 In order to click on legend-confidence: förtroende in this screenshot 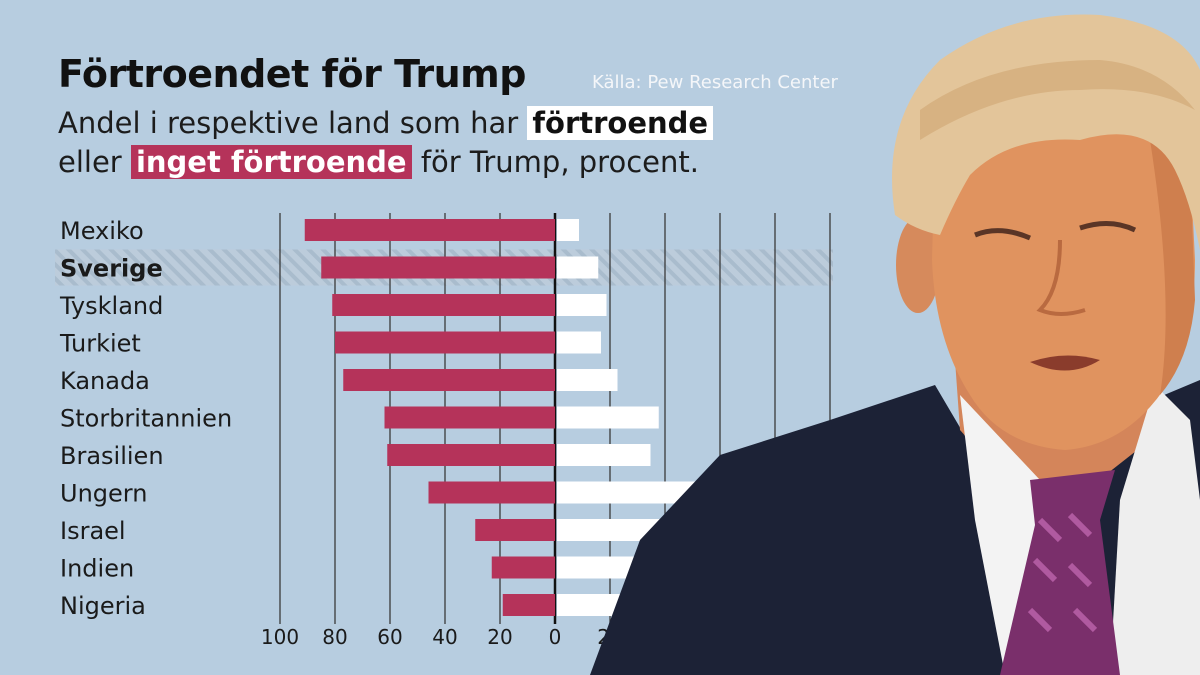, I will do `click(620, 123)`.